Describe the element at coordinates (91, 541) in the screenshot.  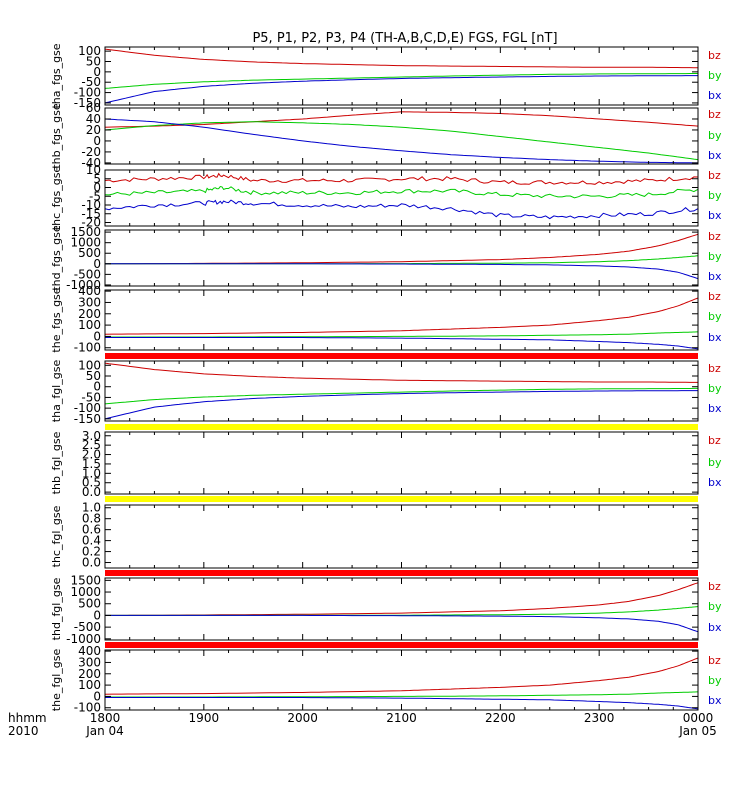
I see `y-tick-label: 0.4` at that location.